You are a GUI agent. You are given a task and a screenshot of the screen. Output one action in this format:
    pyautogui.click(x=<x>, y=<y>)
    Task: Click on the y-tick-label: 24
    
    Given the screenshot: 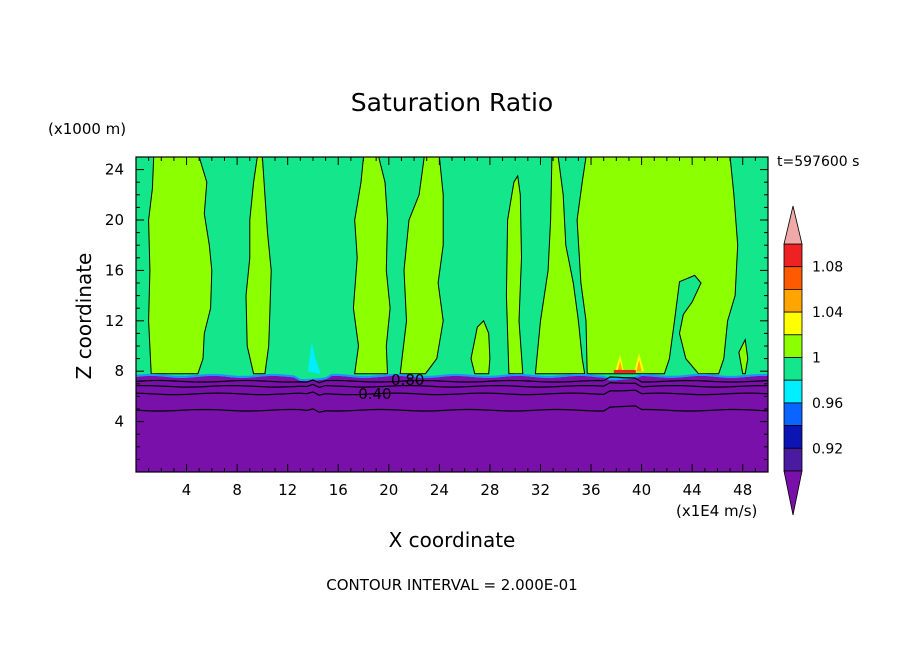 What is the action you would take?
    pyautogui.click(x=114, y=170)
    